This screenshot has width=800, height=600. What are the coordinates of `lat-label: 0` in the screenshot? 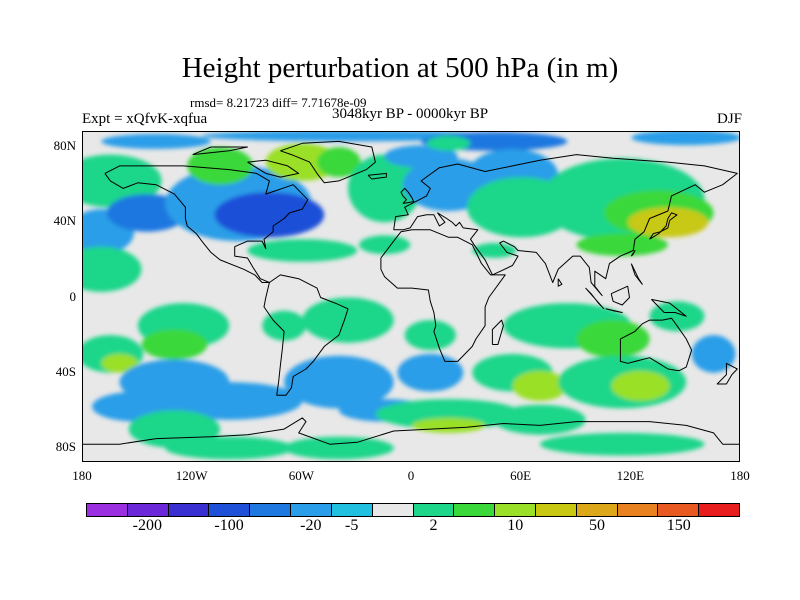 It's located at (73, 296).